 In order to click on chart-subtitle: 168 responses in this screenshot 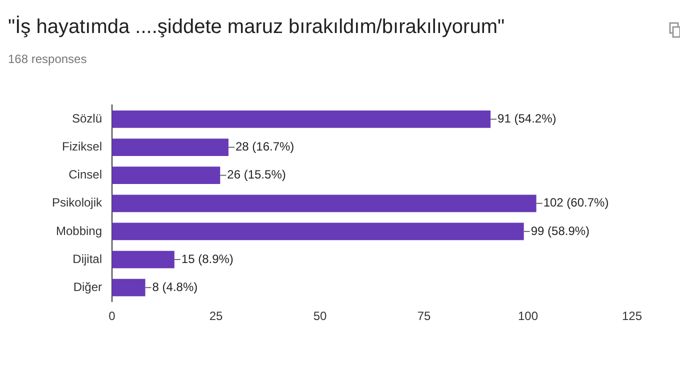, I will do `click(47, 59)`.